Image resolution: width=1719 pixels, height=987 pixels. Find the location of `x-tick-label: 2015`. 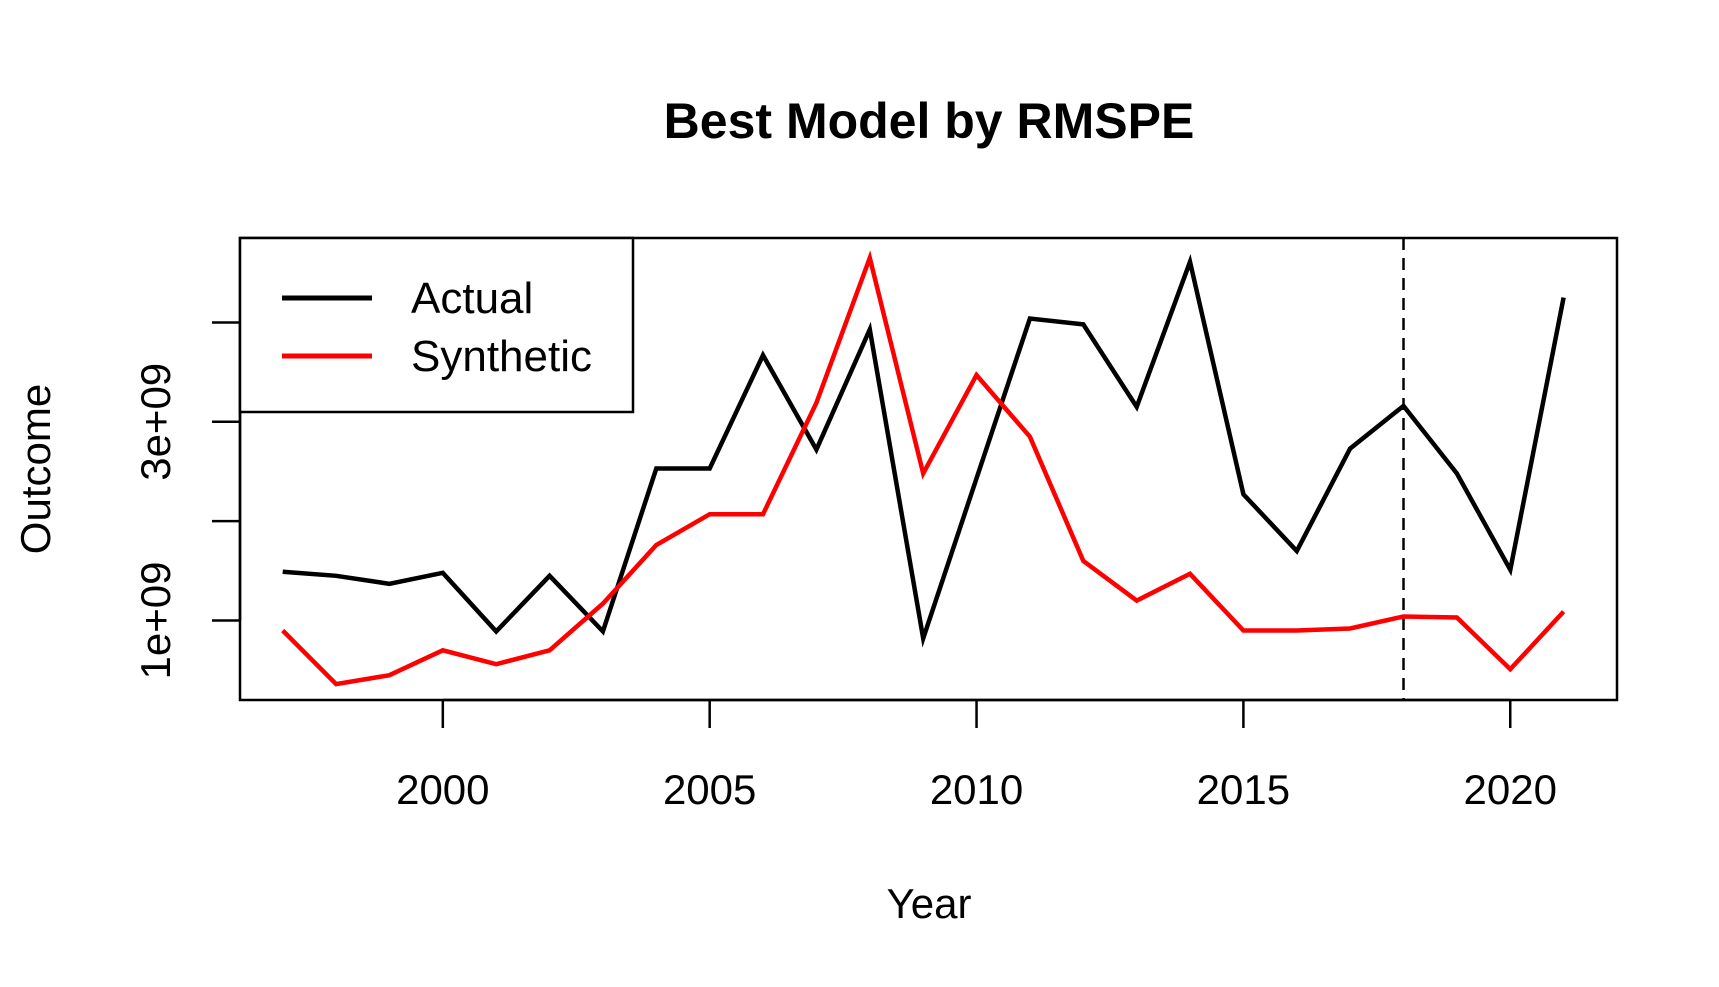

x-tick-label: 2015 is located at coordinates (1243, 789).